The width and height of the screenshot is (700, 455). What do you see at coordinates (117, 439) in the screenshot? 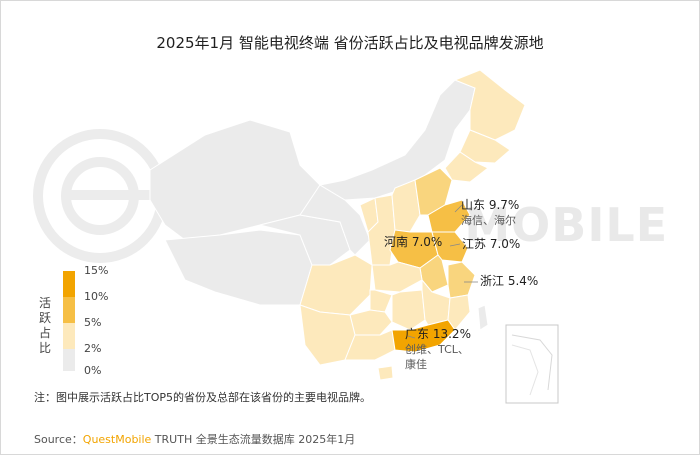
I see `source-brand: QuestMobile` at bounding box center [117, 439].